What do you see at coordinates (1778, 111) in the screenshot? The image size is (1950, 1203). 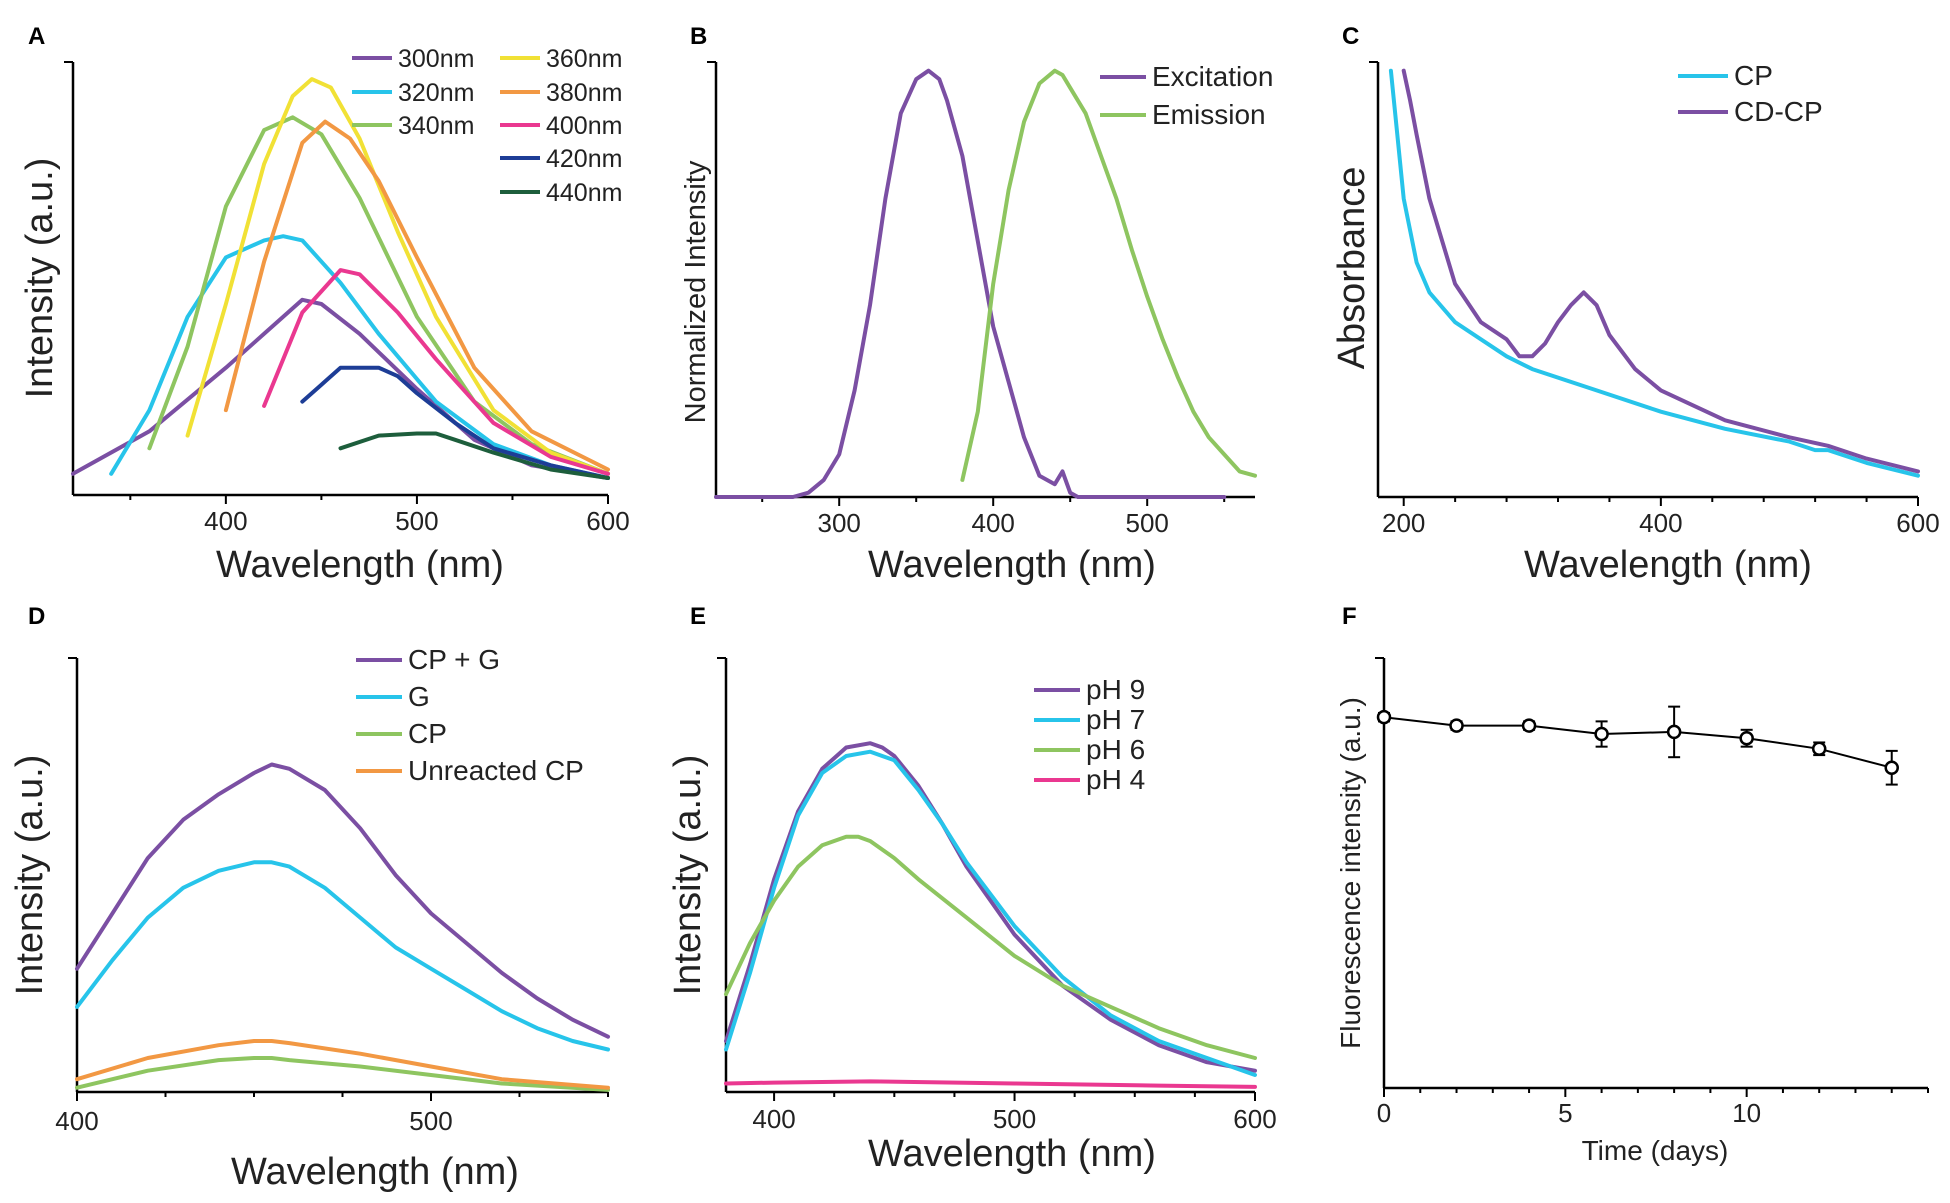 I see `legend-label: CD-CP` at bounding box center [1778, 111].